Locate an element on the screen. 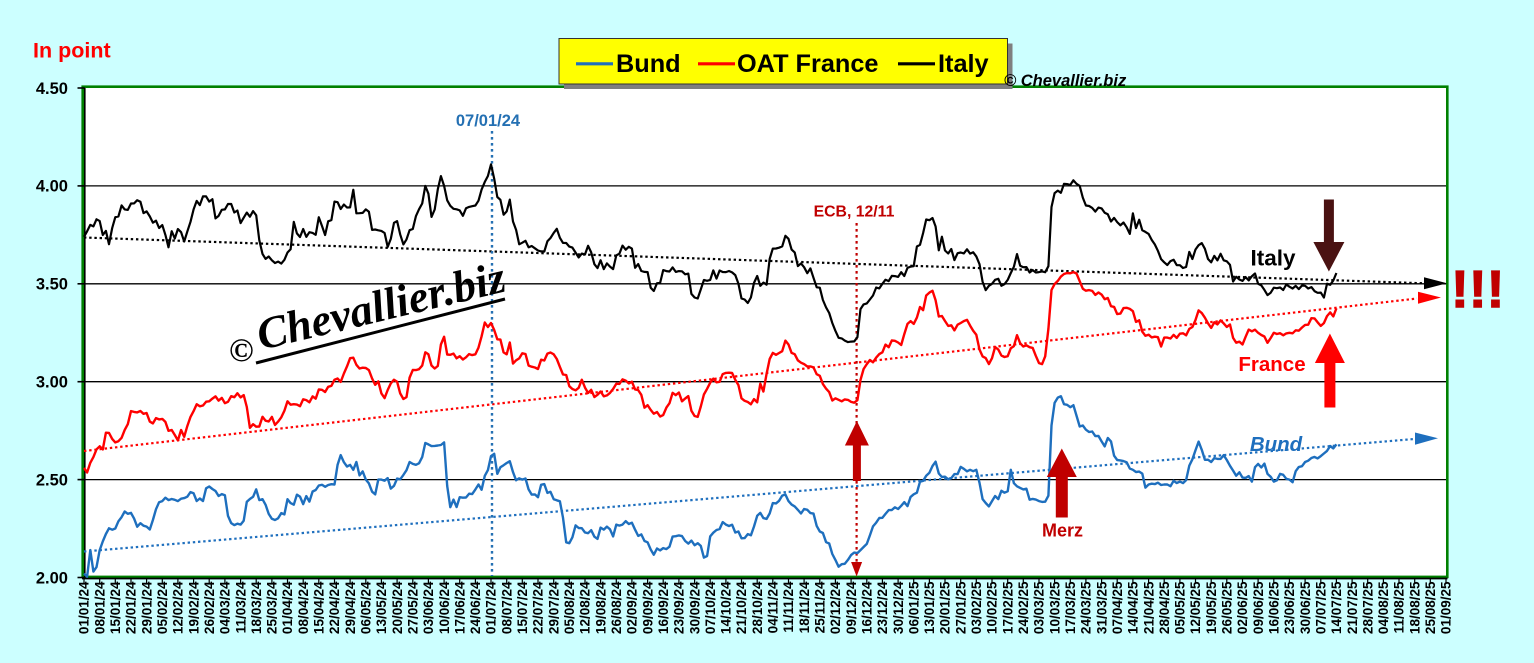  svg-text: 07/04/25 is located at coordinates (1117, 607).